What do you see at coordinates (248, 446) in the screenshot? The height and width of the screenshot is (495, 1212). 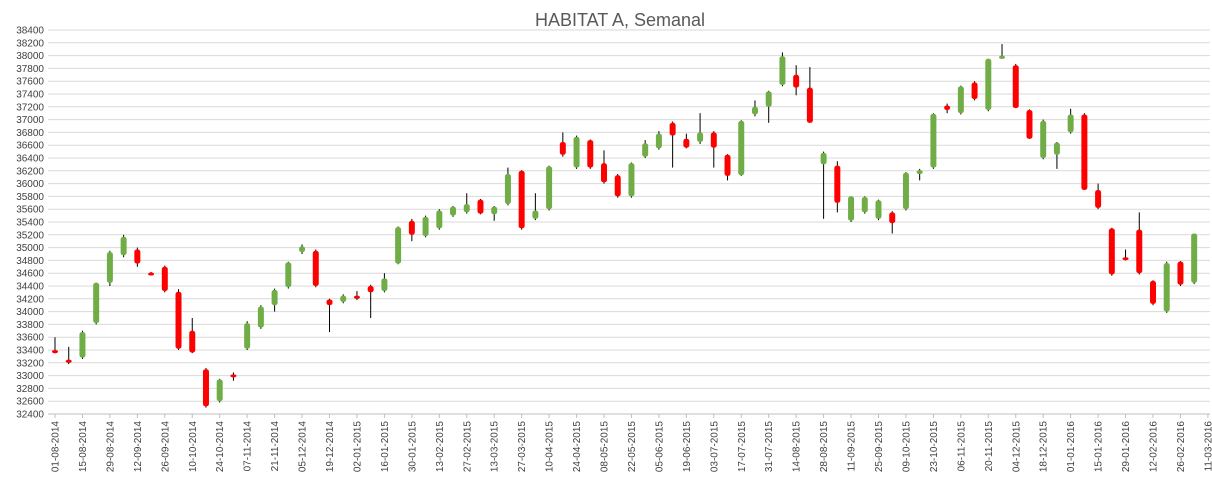 I see `x-tick-label: 07-11-2014` at bounding box center [248, 446].